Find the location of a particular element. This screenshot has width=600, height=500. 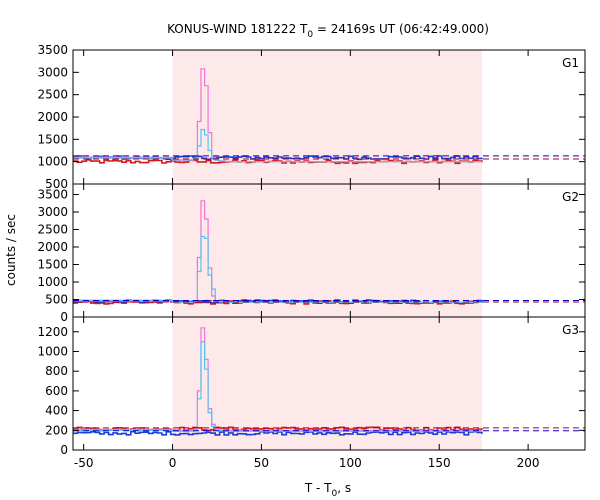

x-tick-label: 150 is located at coordinates (439, 463).